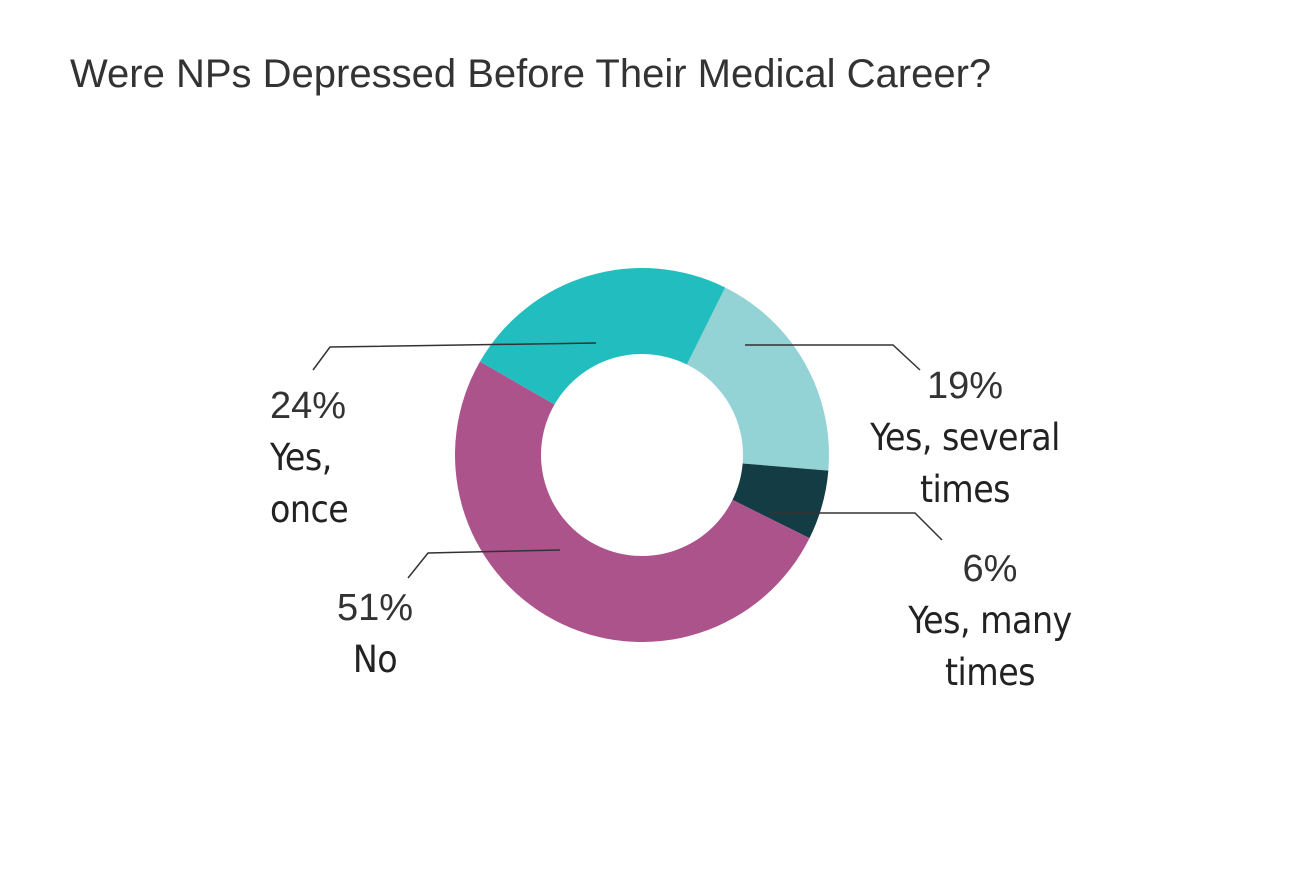 The height and width of the screenshot is (878, 1290). Describe the element at coordinates (990, 646) in the screenshot. I see `category-label: Yes, many times` at that location.